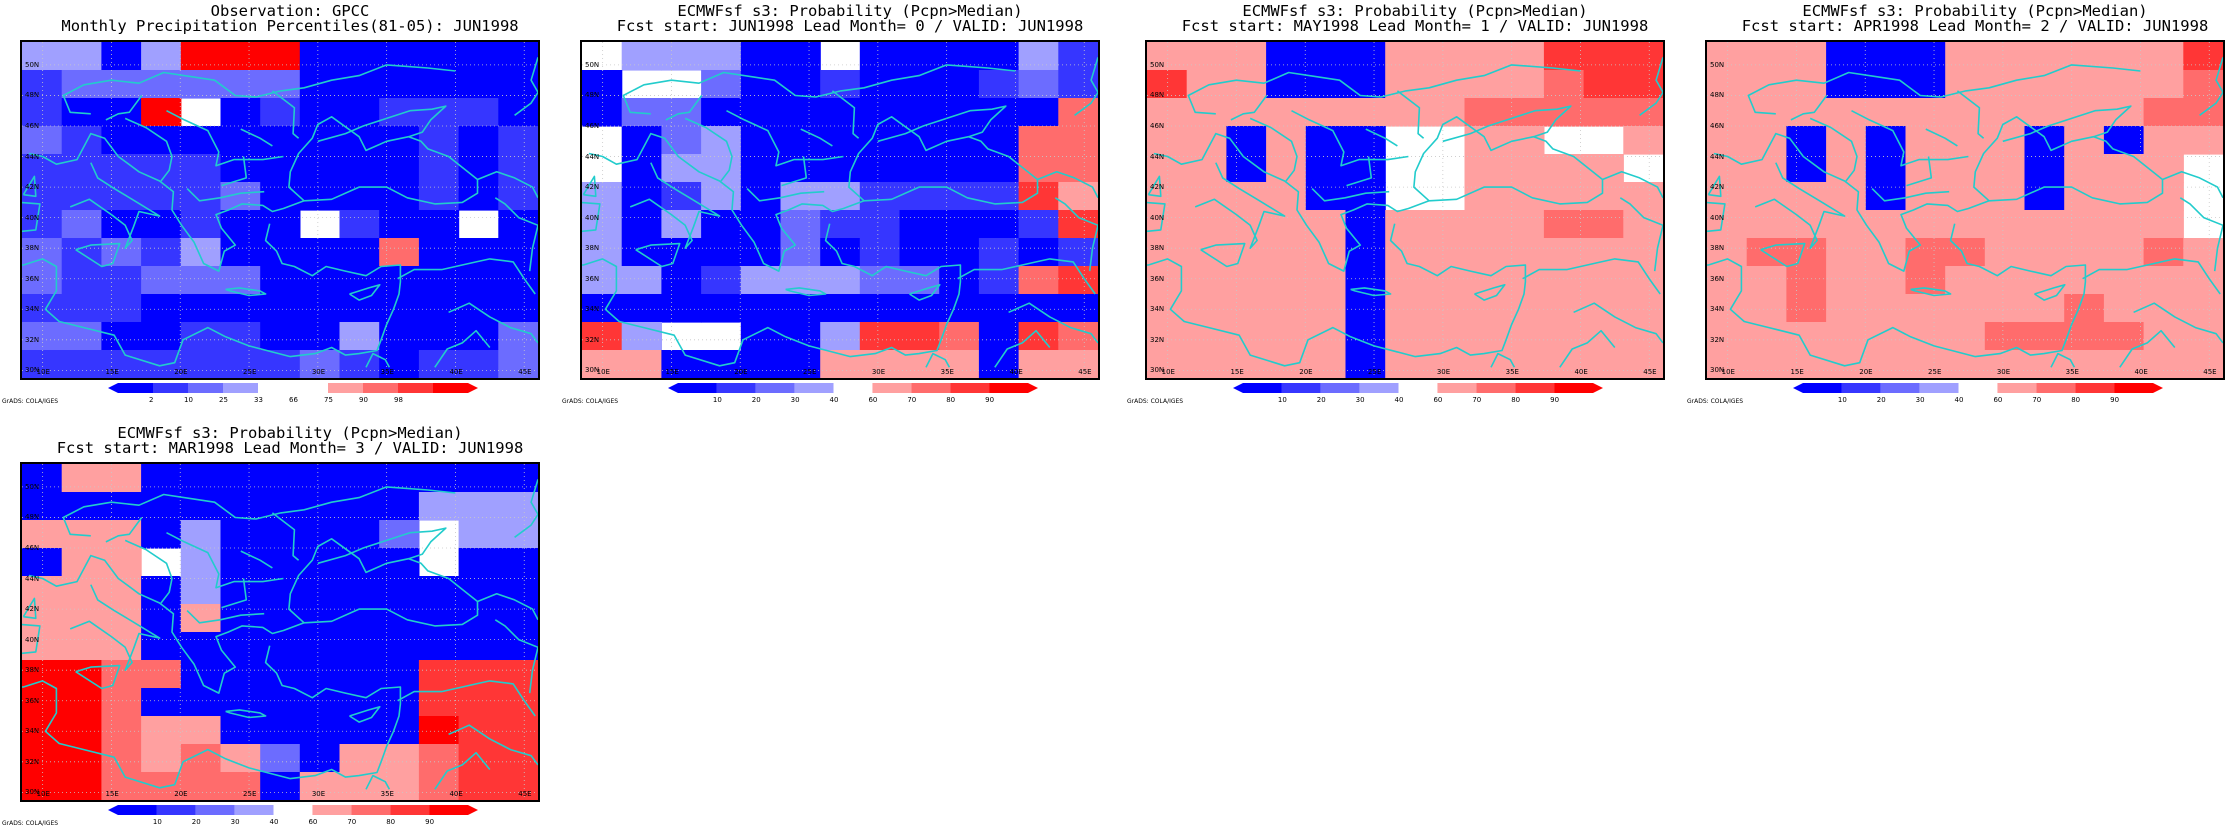 The image size is (2240, 840). I want to click on map-area, so click(280, 632).